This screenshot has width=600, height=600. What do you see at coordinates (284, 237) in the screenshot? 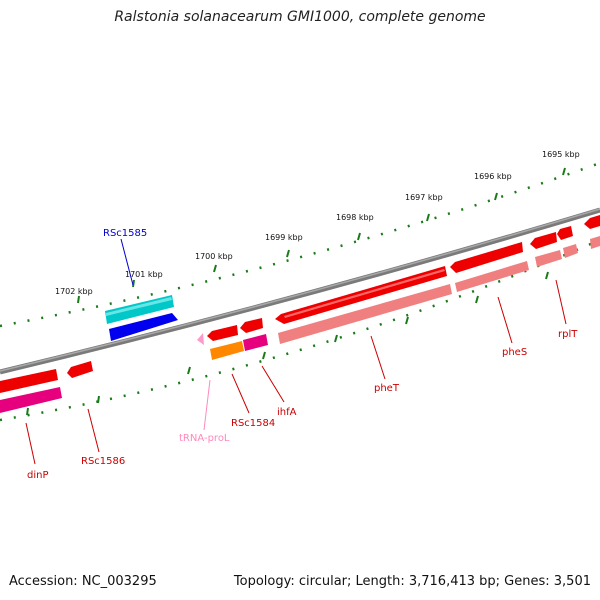
I see `kbp-label: 1699 kbp` at bounding box center [284, 237].